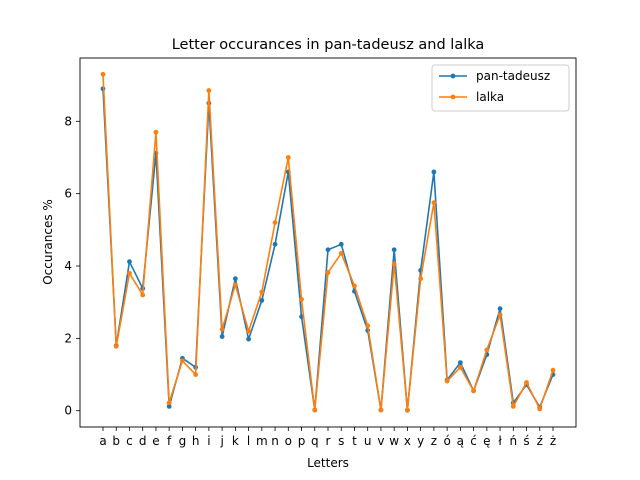  I want to click on y-axis-label: Occurances %, so click(48, 242).